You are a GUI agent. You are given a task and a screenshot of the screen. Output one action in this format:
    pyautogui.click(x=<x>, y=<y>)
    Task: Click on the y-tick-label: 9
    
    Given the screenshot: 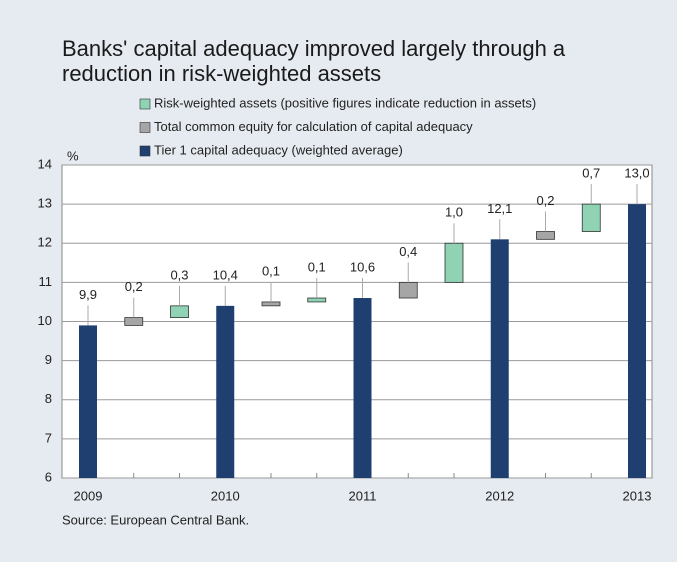 What is the action you would take?
    pyautogui.click(x=48, y=359)
    